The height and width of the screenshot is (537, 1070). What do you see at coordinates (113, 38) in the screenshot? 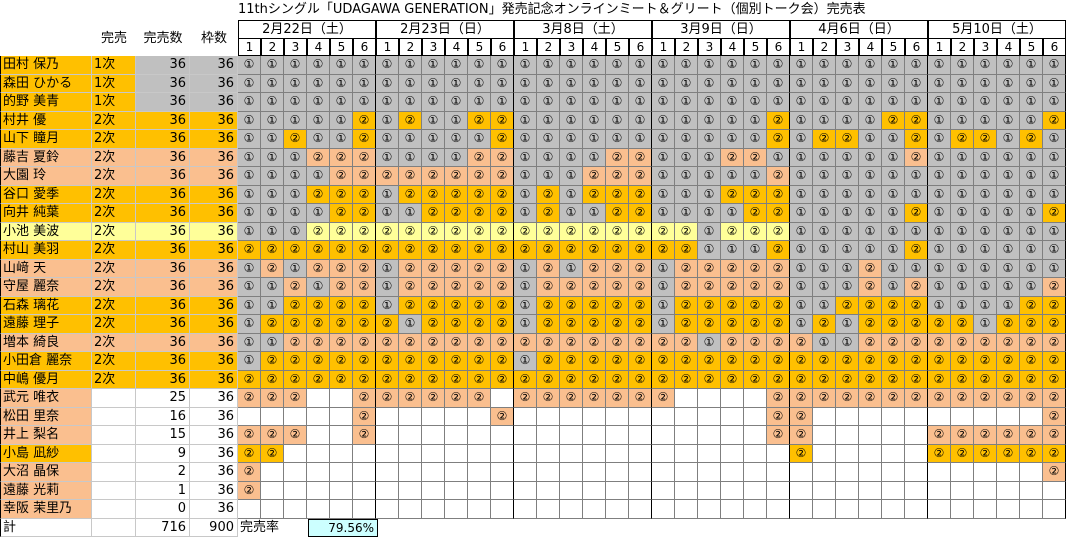
I see `header-kanbai: 完売` at bounding box center [113, 38].